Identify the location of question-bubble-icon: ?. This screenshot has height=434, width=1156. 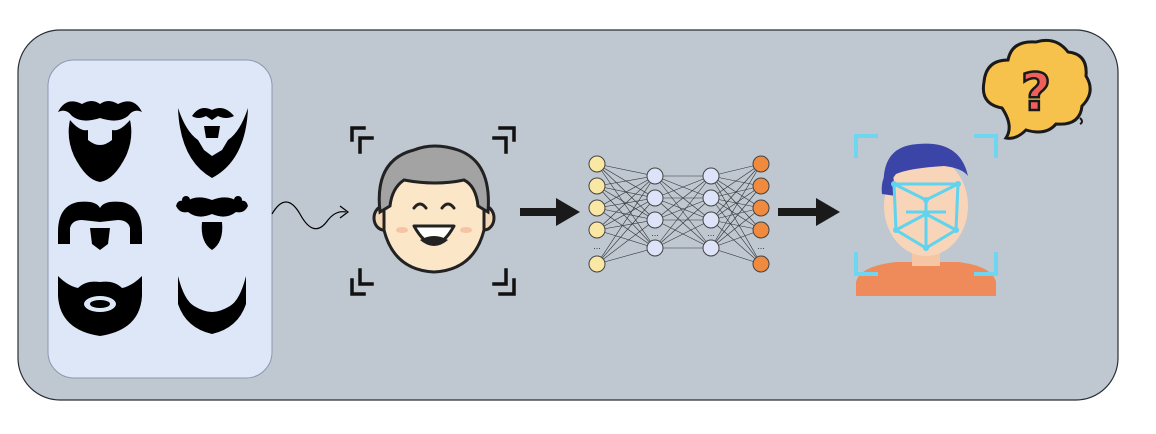
(1036, 89).